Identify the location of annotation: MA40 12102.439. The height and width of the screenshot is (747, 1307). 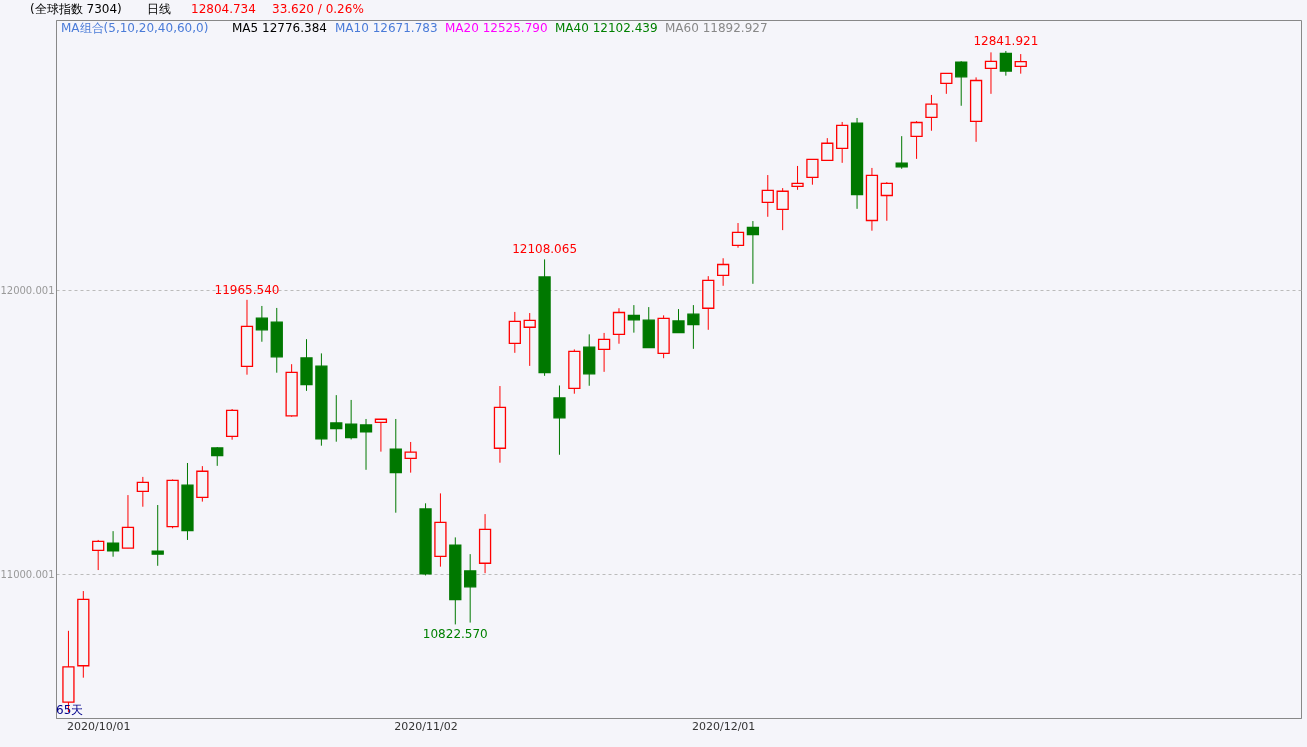
(606, 28).